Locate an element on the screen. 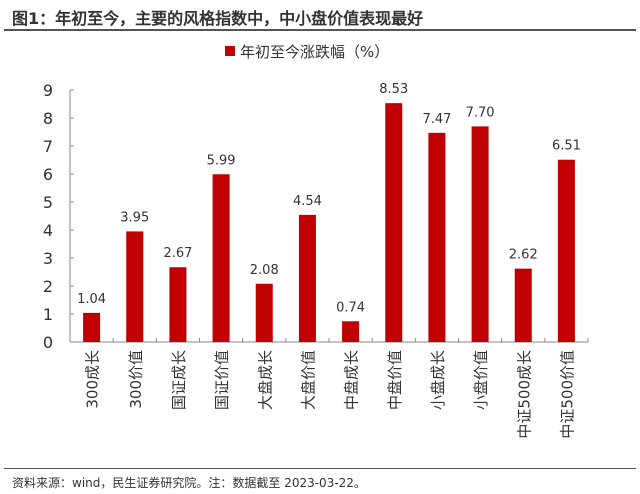 The height and width of the screenshot is (494, 640). y-tick-label: 5 is located at coordinates (48, 202).